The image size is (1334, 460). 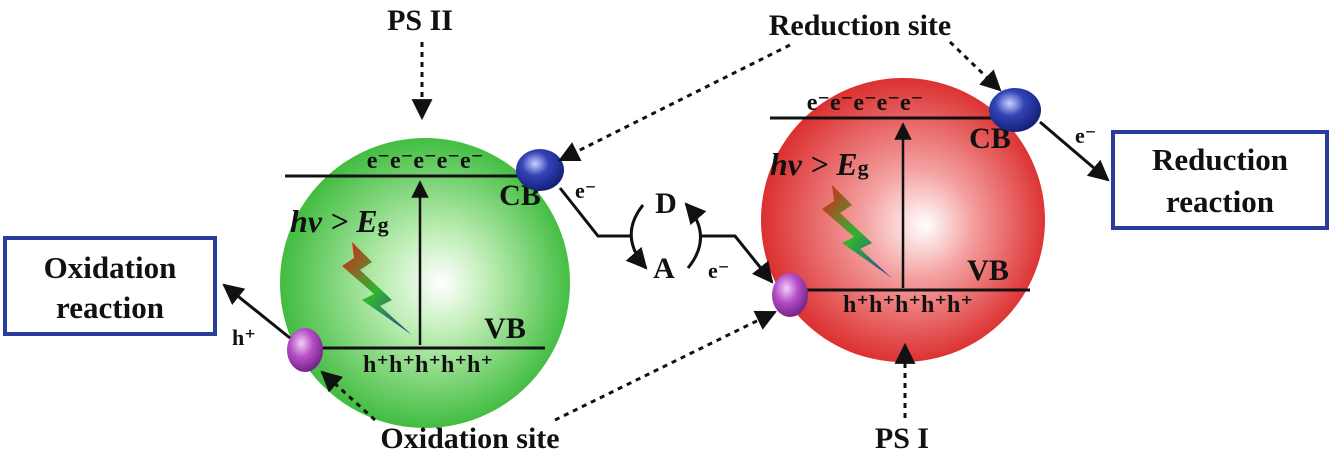 I want to click on reduction-site-label: Reduction site, so click(x=860, y=25).